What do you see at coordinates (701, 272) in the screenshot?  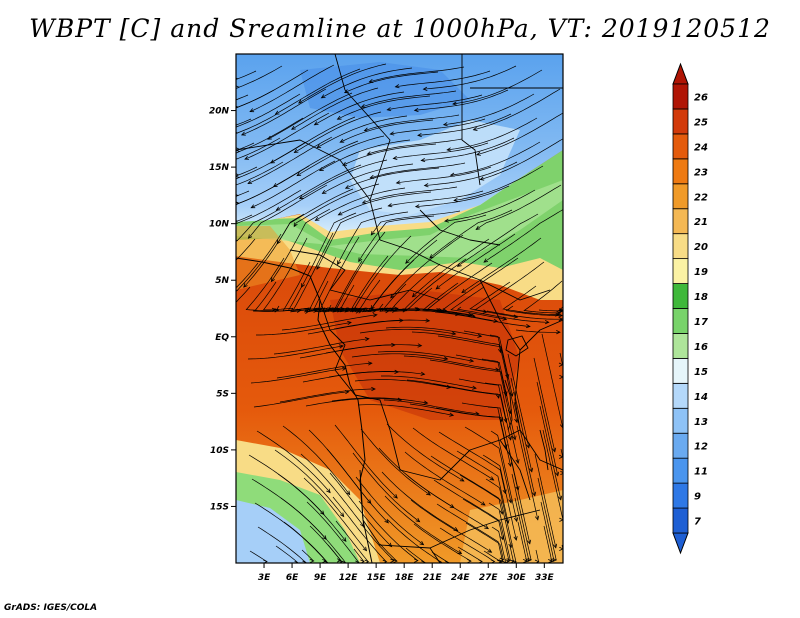 I see `colorbar-label: 19` at bounding box center [701, 272].